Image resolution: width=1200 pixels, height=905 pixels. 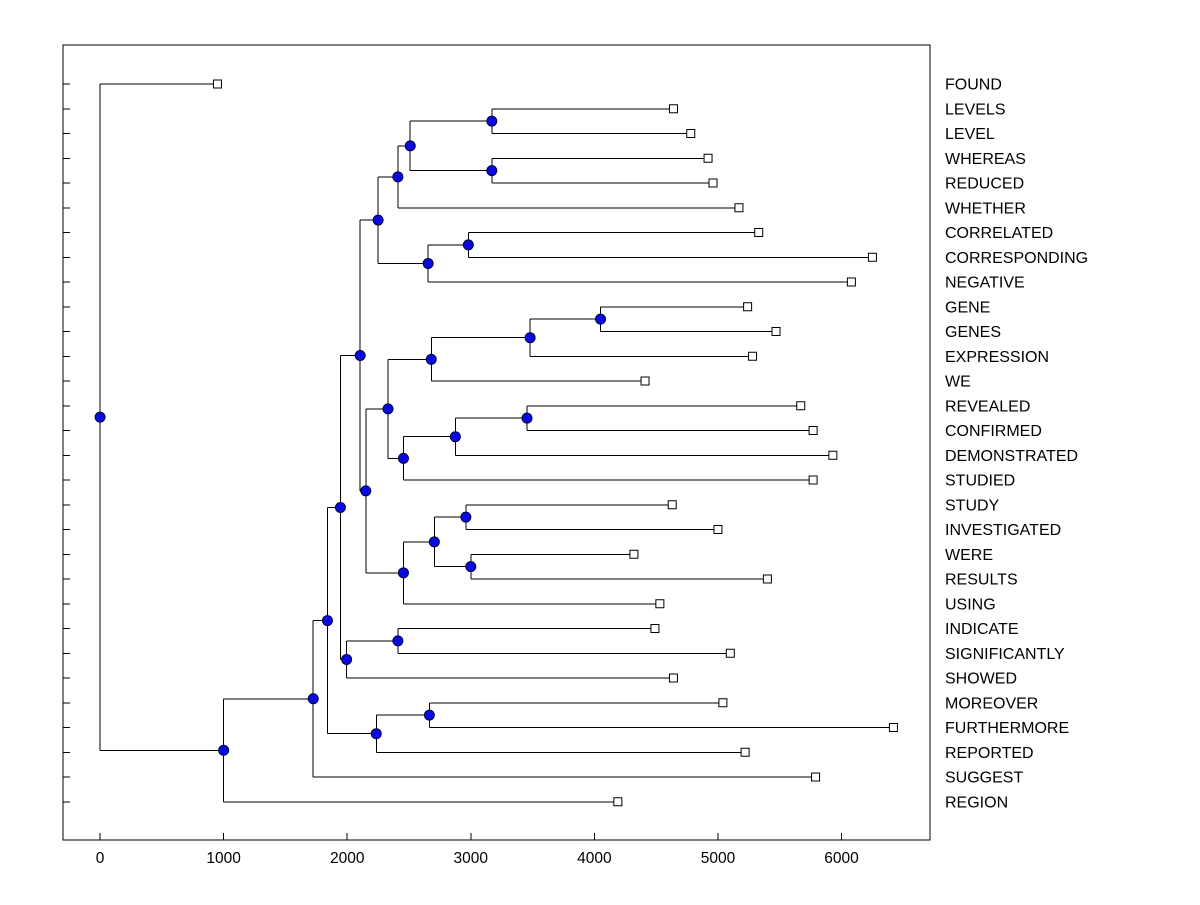 What do you see at coordinates (984, 778) in the screenshot?
I see `leaf-label: SUGGEST` at bounding box center [984, 778].